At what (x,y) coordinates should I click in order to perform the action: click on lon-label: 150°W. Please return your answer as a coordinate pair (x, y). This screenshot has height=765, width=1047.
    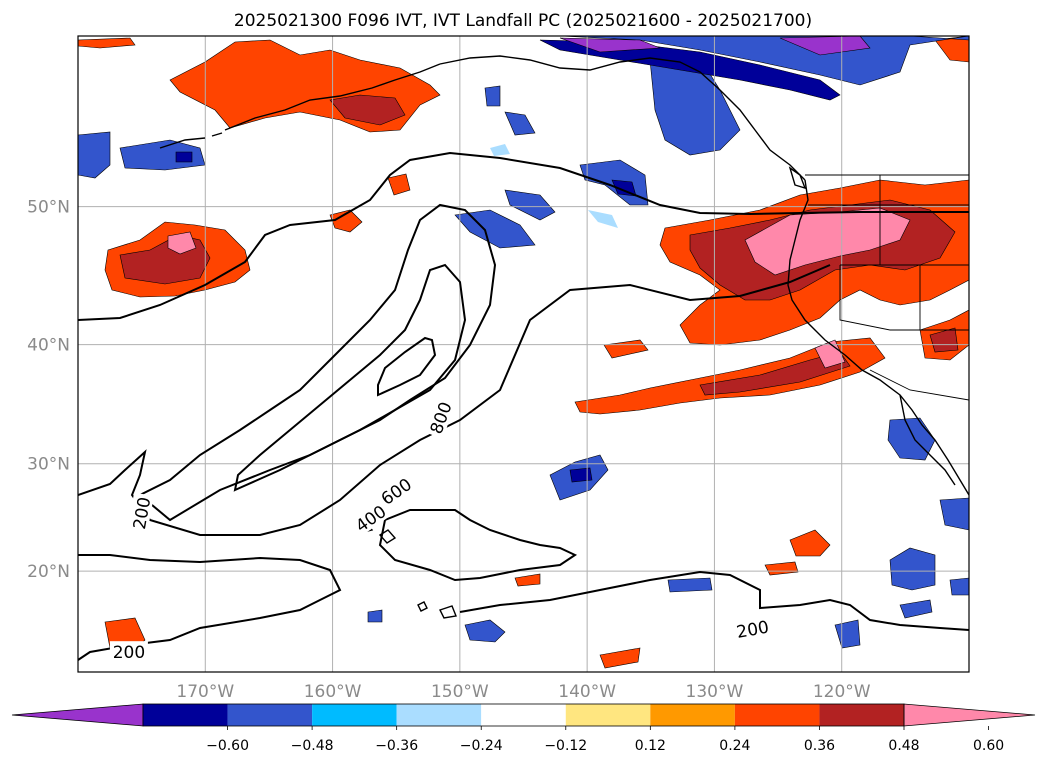
    Looking at the image, I should click on (460, 692).